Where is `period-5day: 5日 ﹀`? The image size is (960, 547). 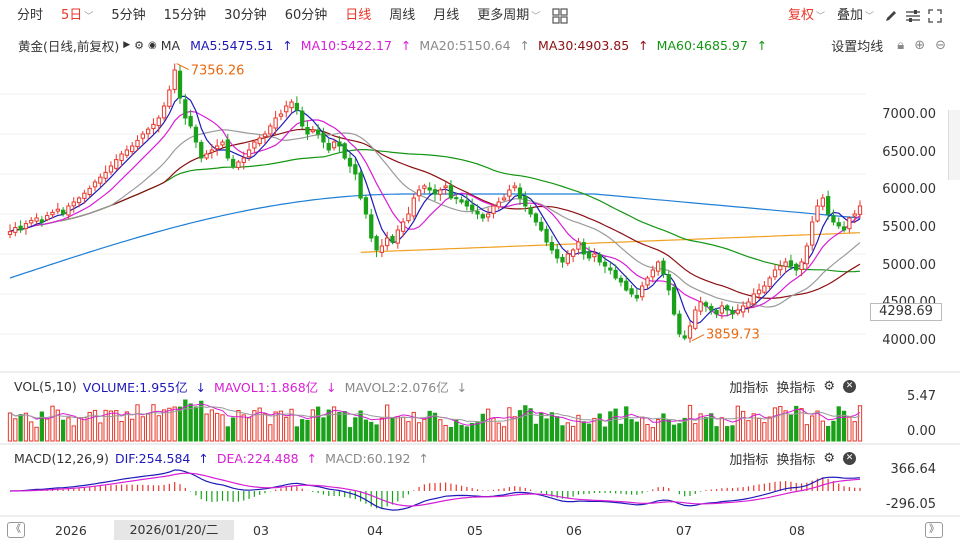 period-5day: 5日 ﹀ is located at coordinates (77, 15).